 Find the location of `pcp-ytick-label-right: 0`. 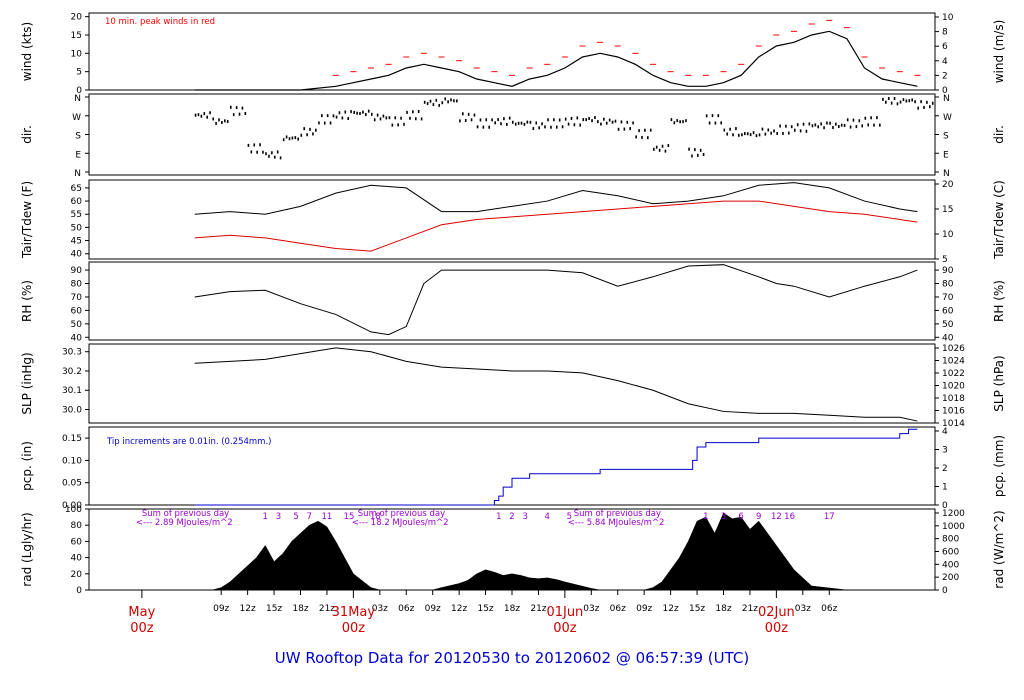

pcp-ytick-label-right: 0 is located at coordinates (945, 506).